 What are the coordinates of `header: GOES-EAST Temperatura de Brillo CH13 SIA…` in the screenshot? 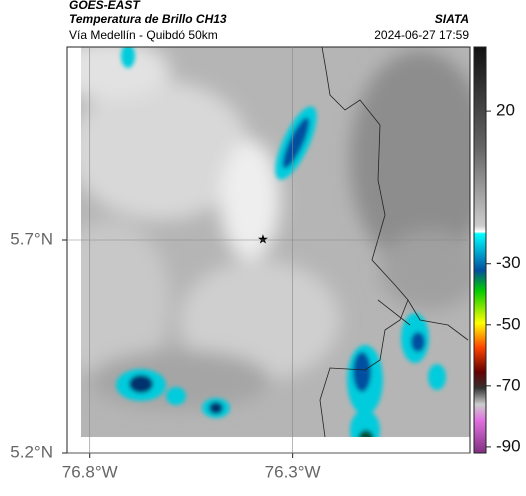 It's located at (269, 21).